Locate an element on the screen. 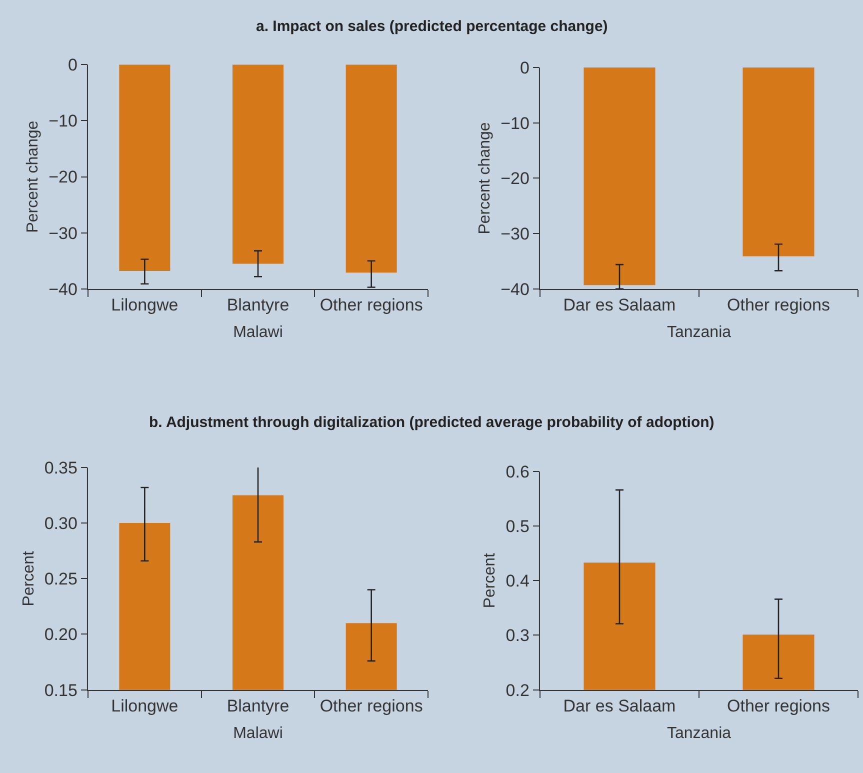 The height and width of the screenshot is (773, 863). y-tick-label: 0.25 is located at coordinates (61, 579).